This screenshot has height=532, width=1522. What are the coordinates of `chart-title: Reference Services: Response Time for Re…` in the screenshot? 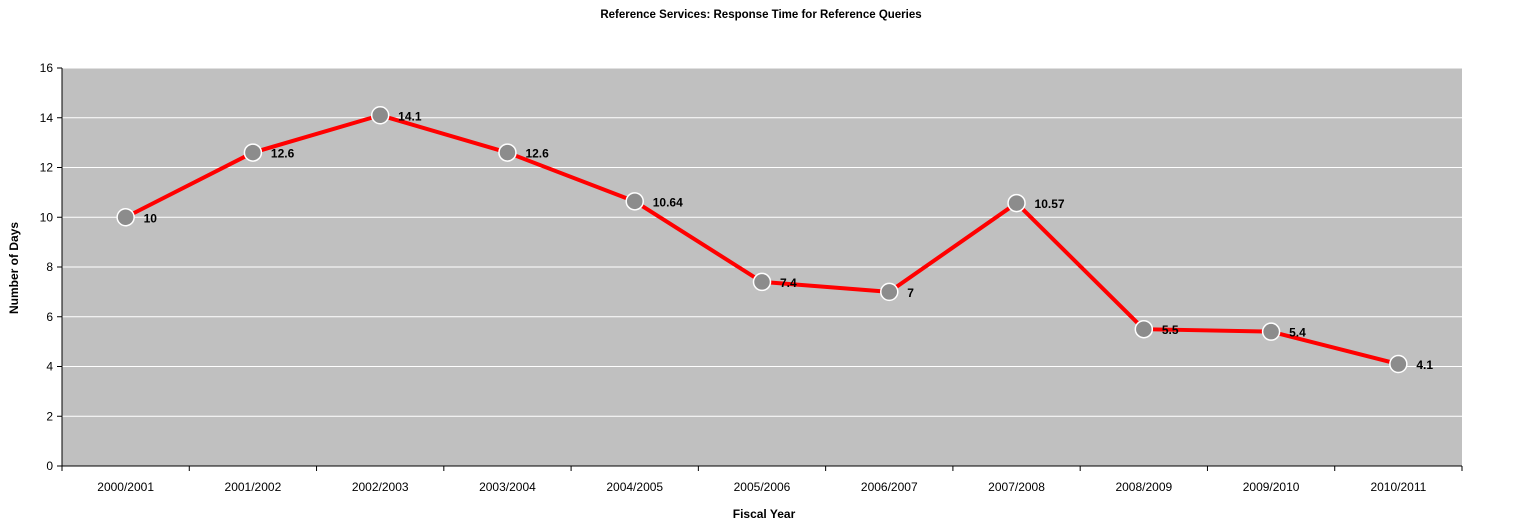 It's located at (760, 15).